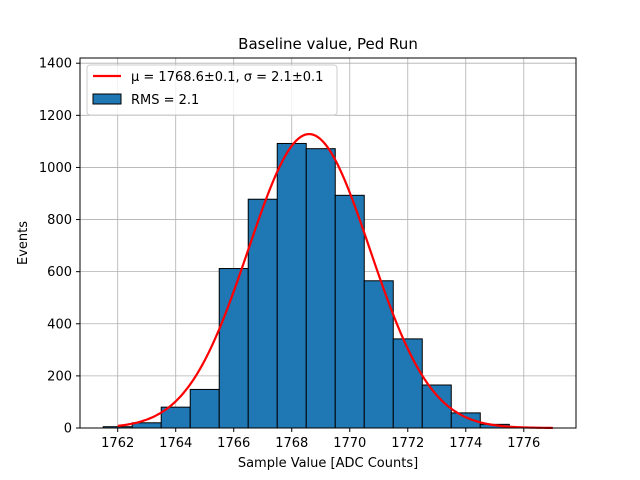 The image size is (640, 480). Describe the element at coordinates (465, 443) in the screenshot. I see `x-tick-label: 1774` at that location.